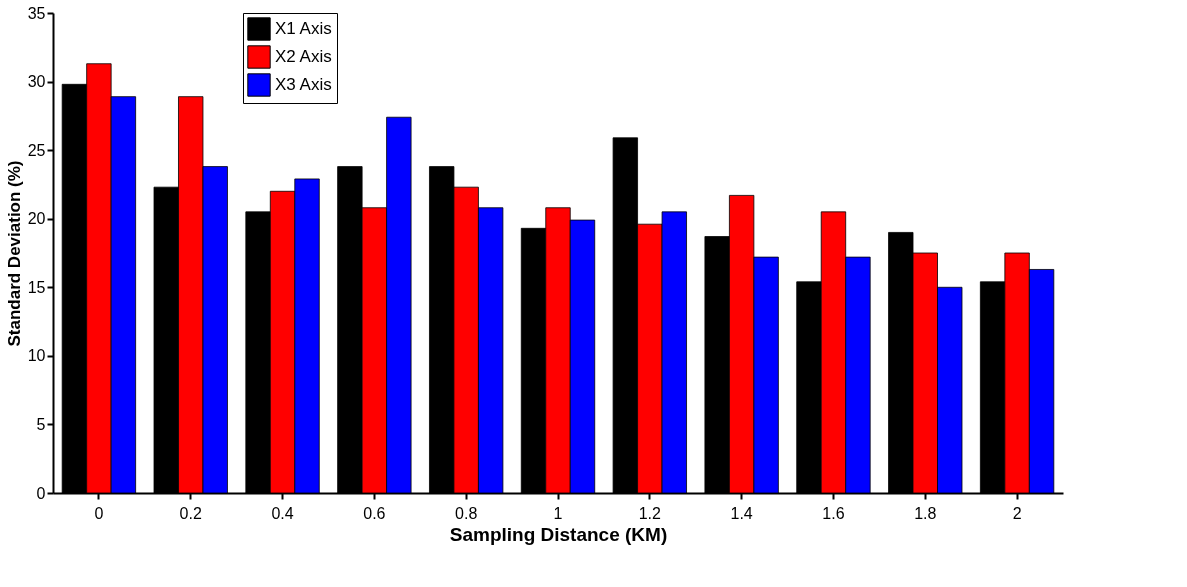  What do you see at coordinates (190, 513) in the screenshot?
I see `x-tick-label: 0.2` at bounding box center [190, 513].